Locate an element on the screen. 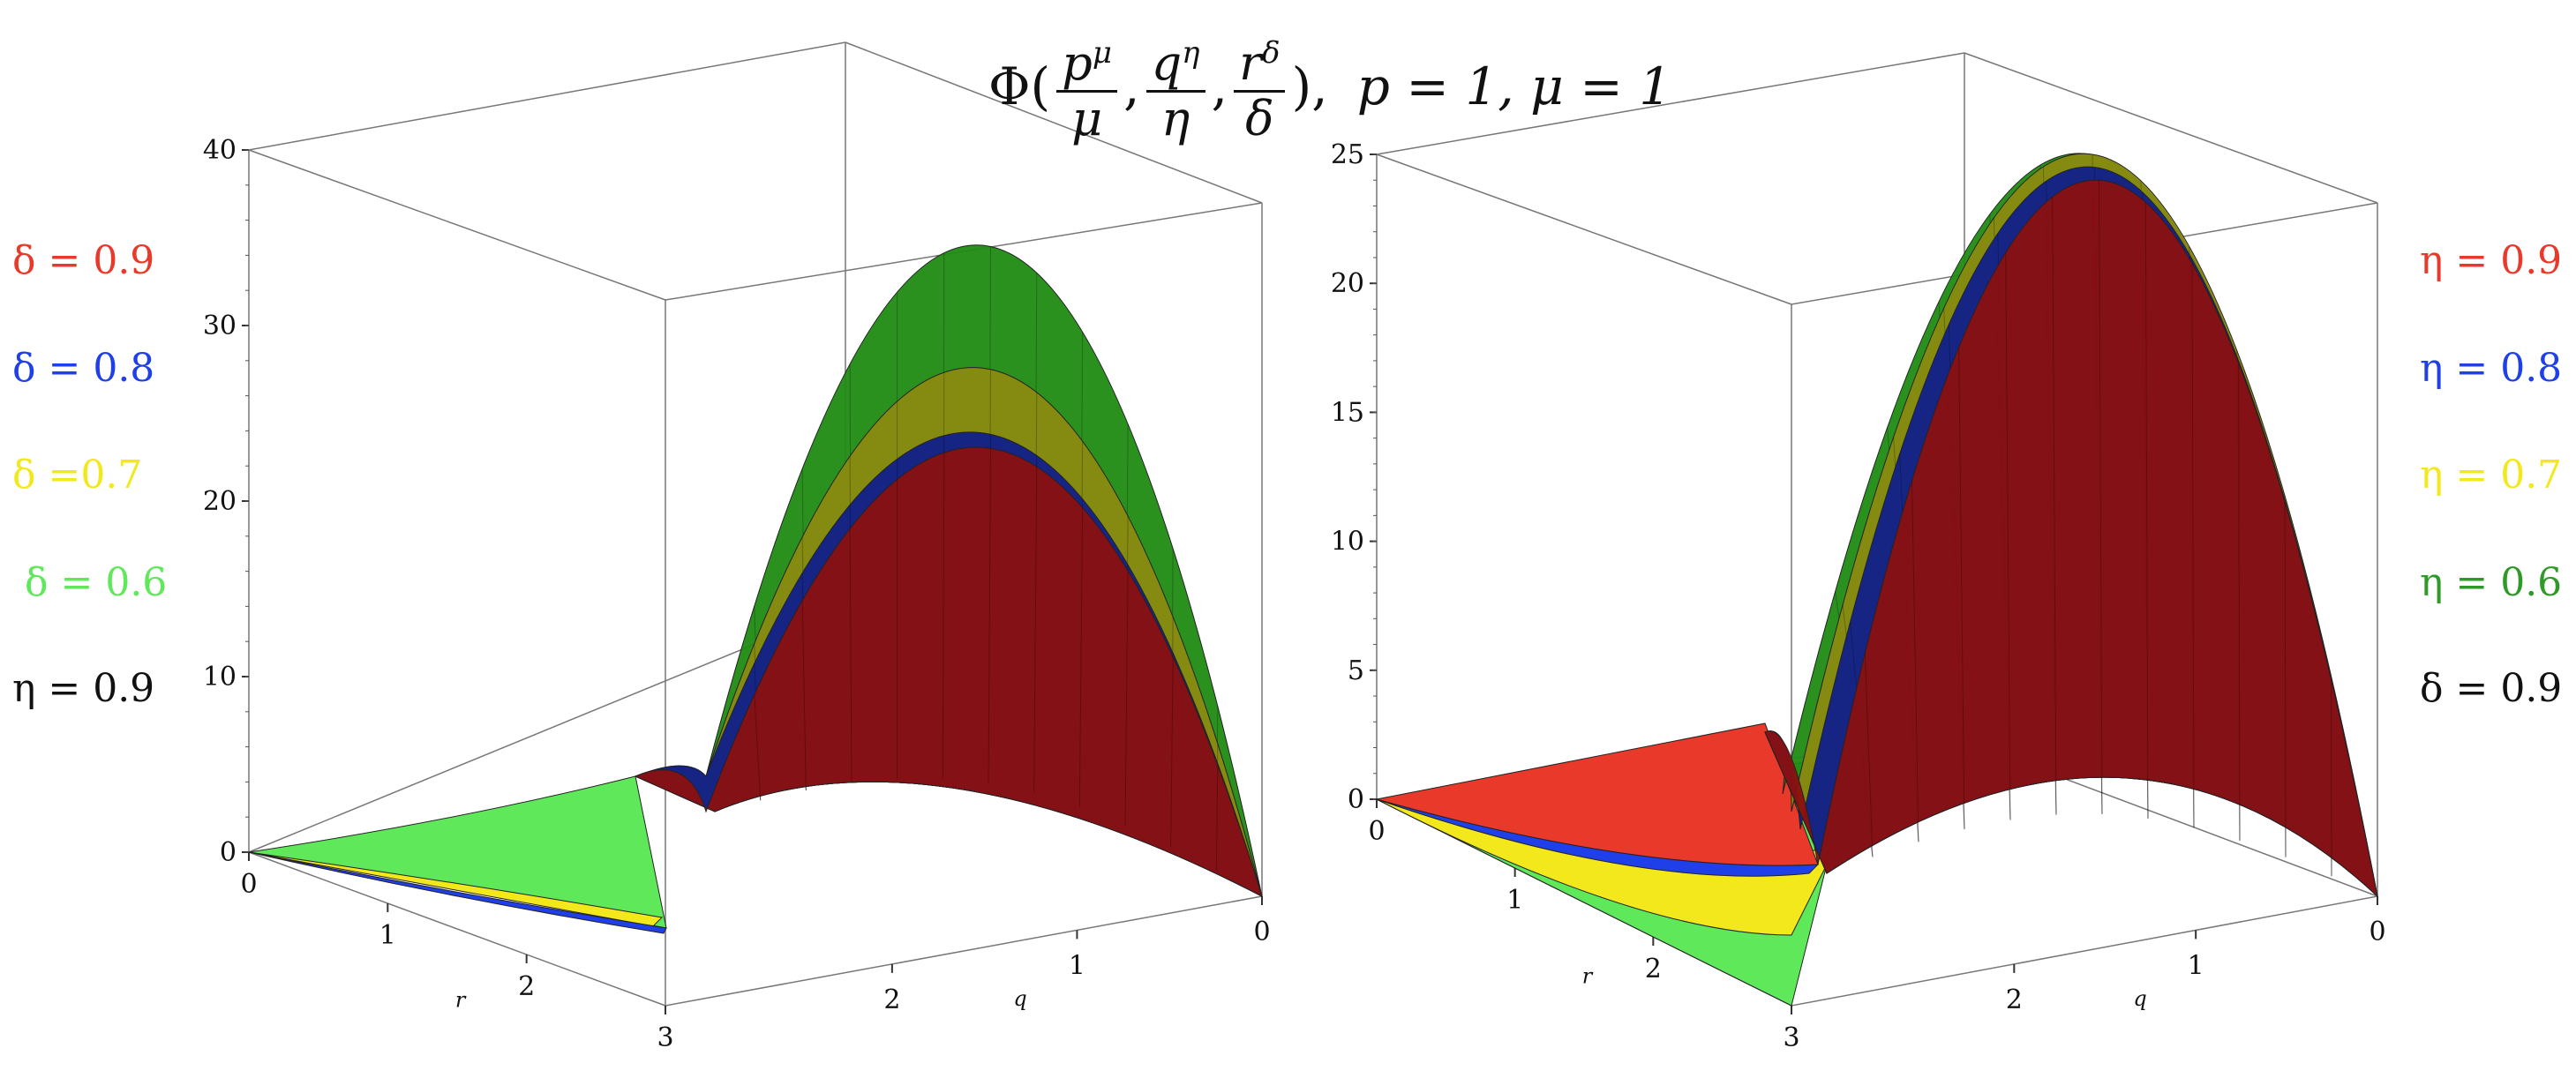 The width and height of the screenshot is (2576, 1078). left-plot-blue-sheet is located at coordinates (457, 892).